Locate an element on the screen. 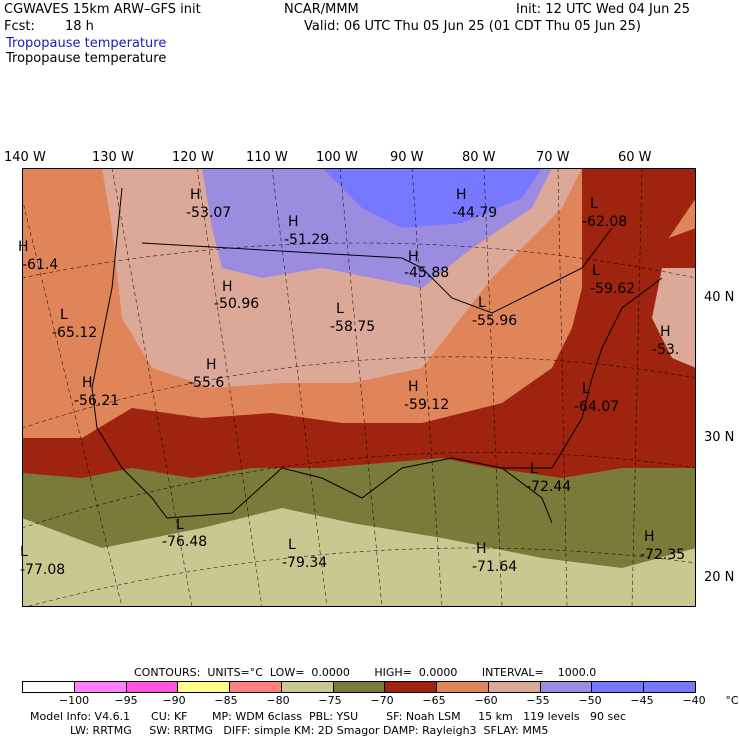 The image size is (740, 740). legend-tick: −85 is located at coordinates (226, 700).